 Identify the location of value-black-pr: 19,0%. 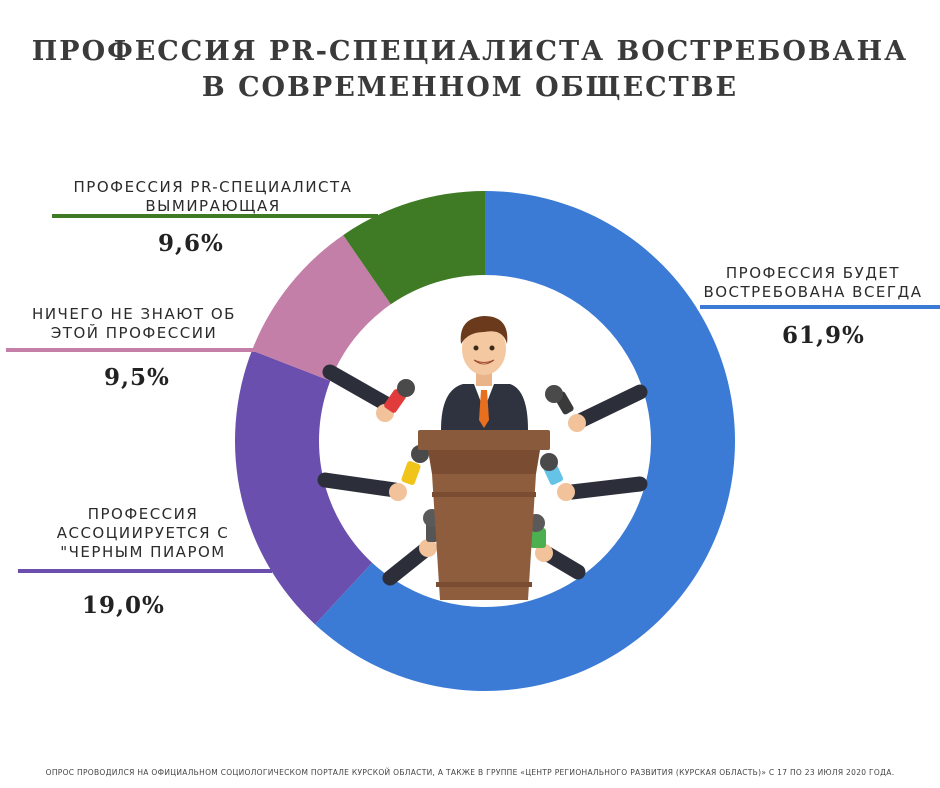
(123, 605).